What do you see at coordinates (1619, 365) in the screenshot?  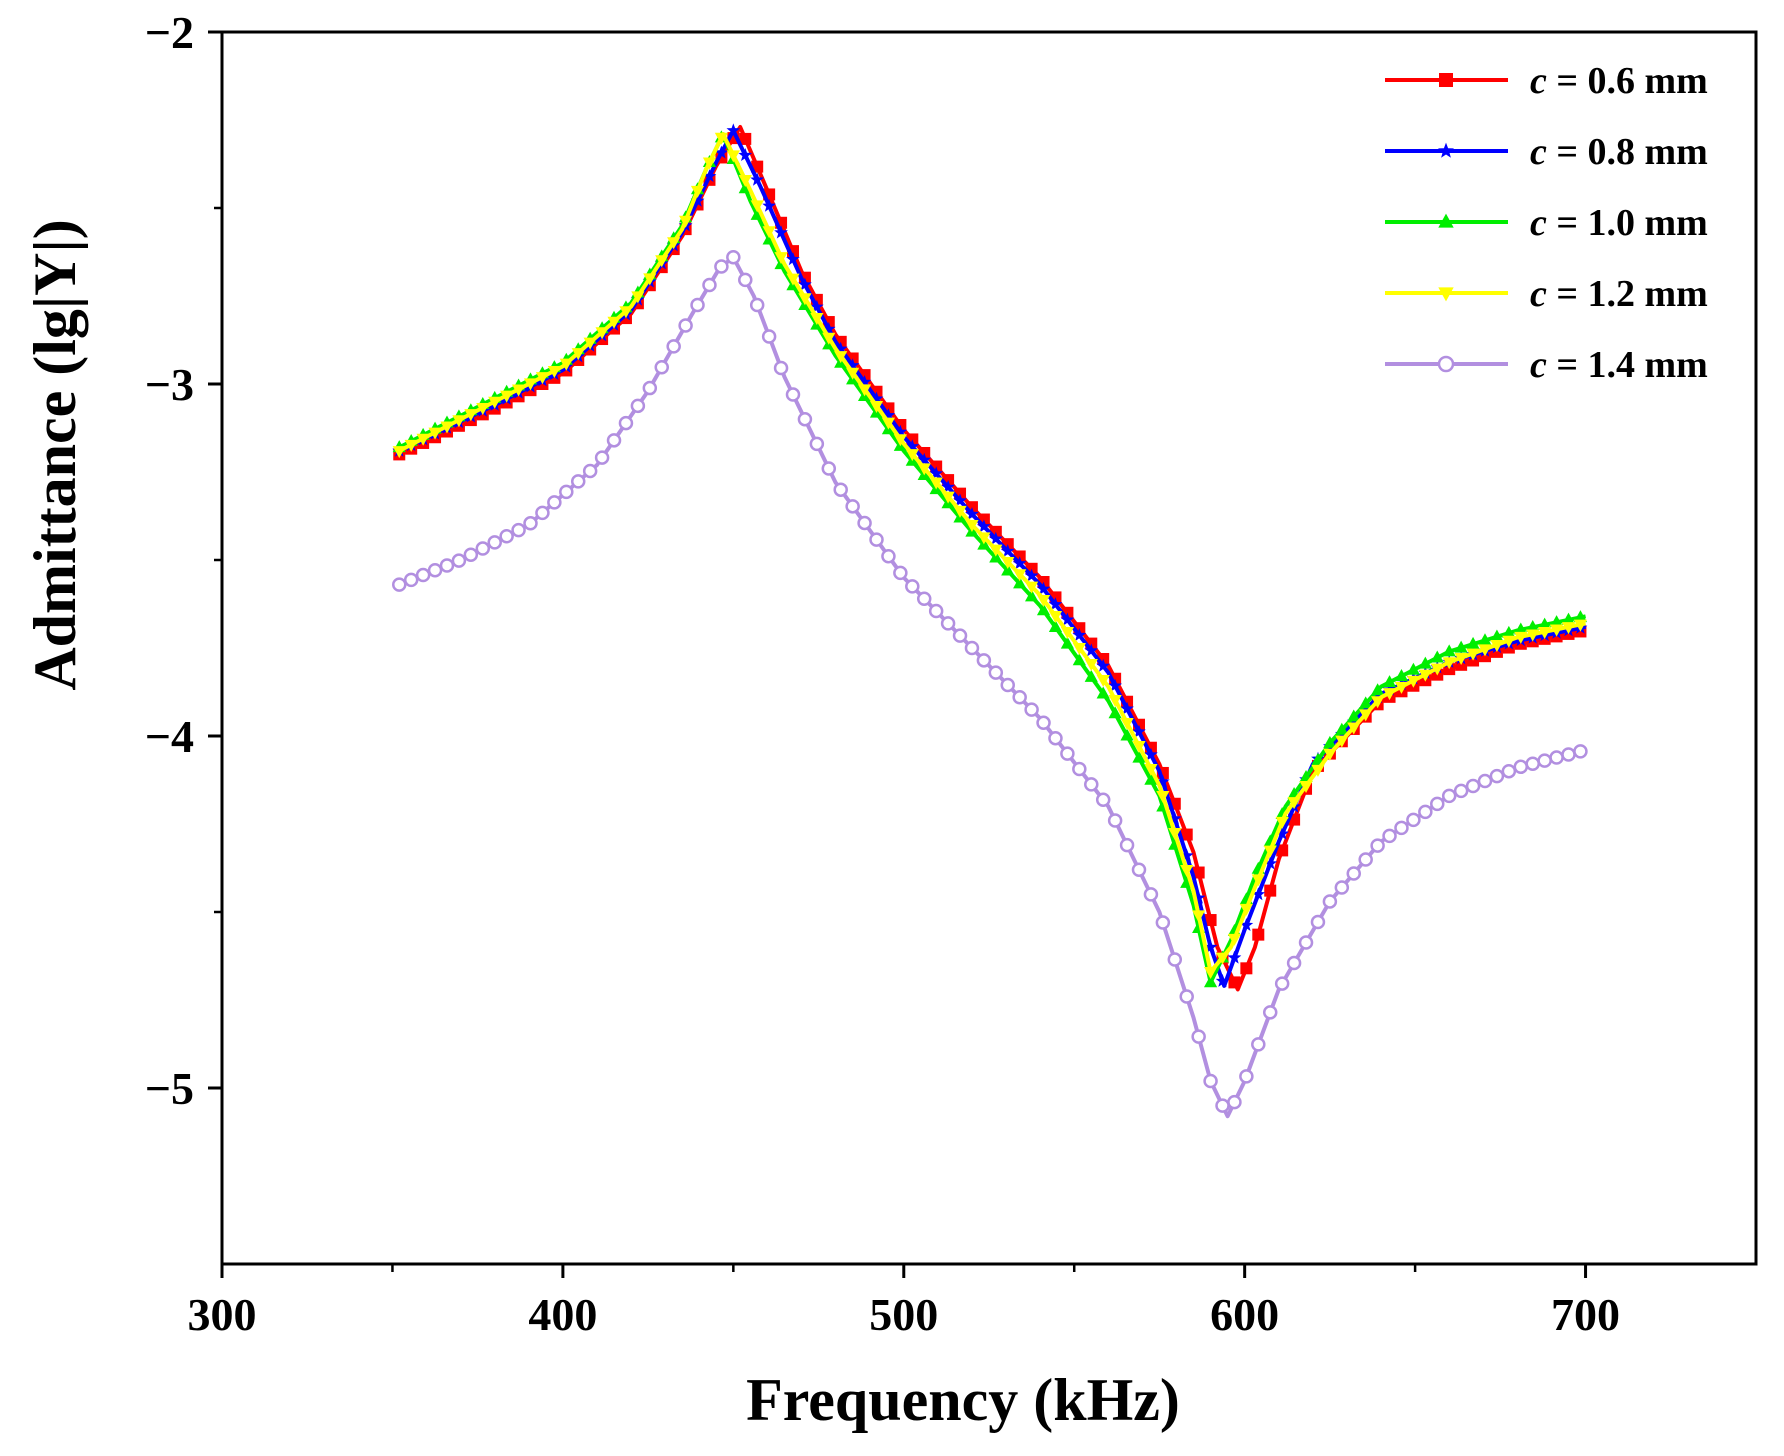 I see `legend-label: c = 1.4 mm` at bounding box center [1619, 365].